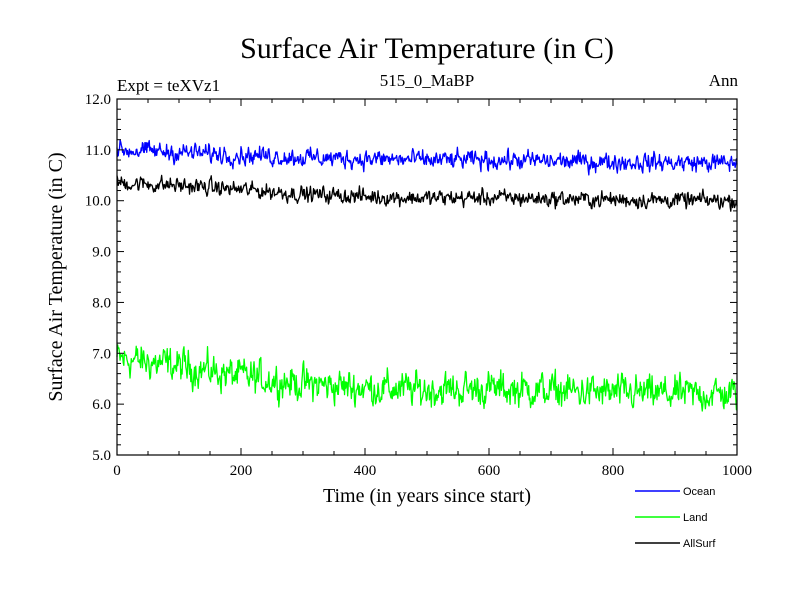 This screenshot has height=600, width=800. I want to click on season-label: Ann, so click(724, 80).